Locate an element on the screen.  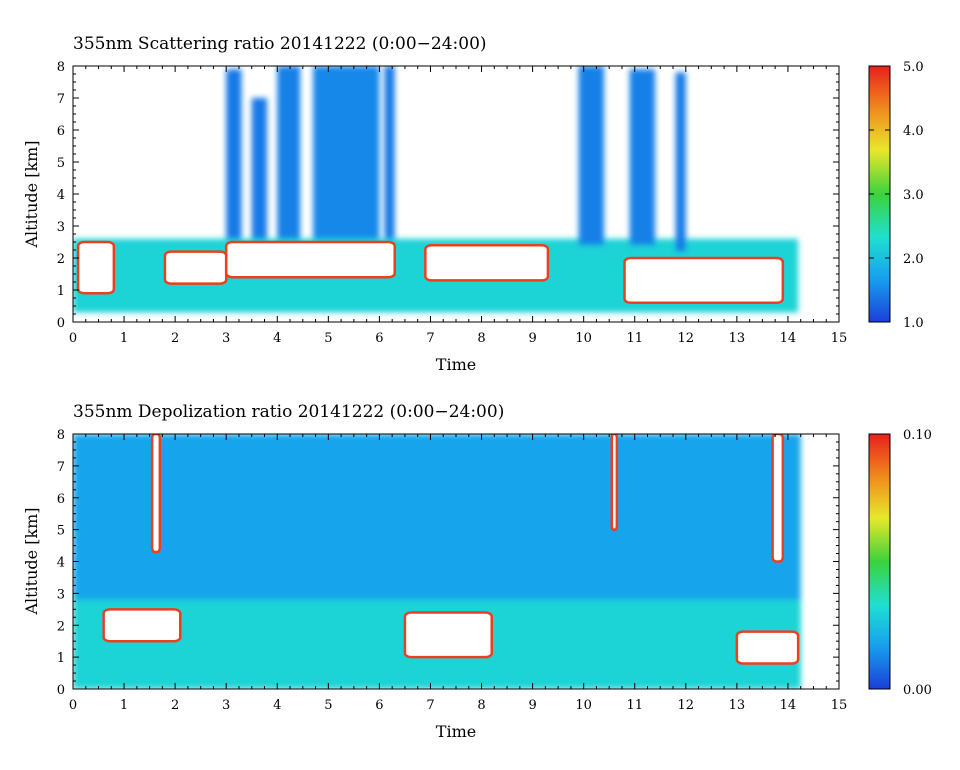
colorbar: 0.00 0.10 is located at coordinates (900, 563).